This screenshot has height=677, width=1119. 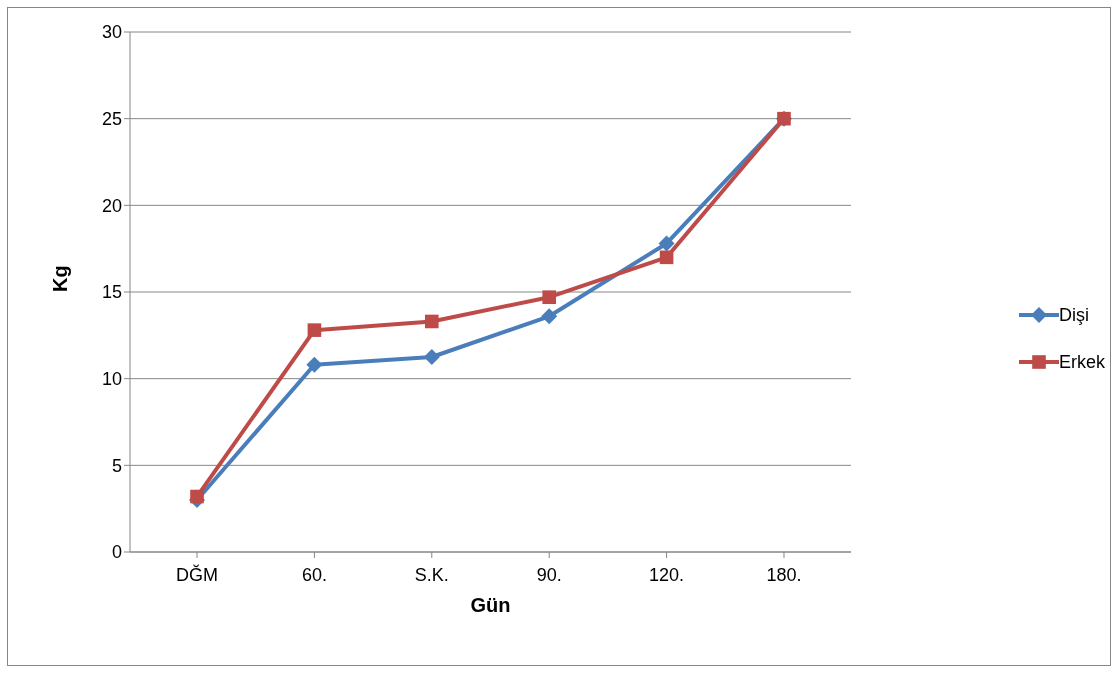 I want to click on y-tick-label: 20, so click(x=111, y=205).